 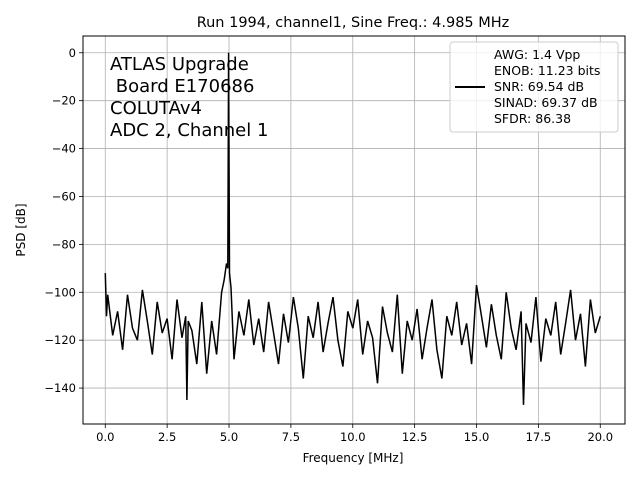 I want to click on x-tick-label: 12.5, so click(x=415, y=437).